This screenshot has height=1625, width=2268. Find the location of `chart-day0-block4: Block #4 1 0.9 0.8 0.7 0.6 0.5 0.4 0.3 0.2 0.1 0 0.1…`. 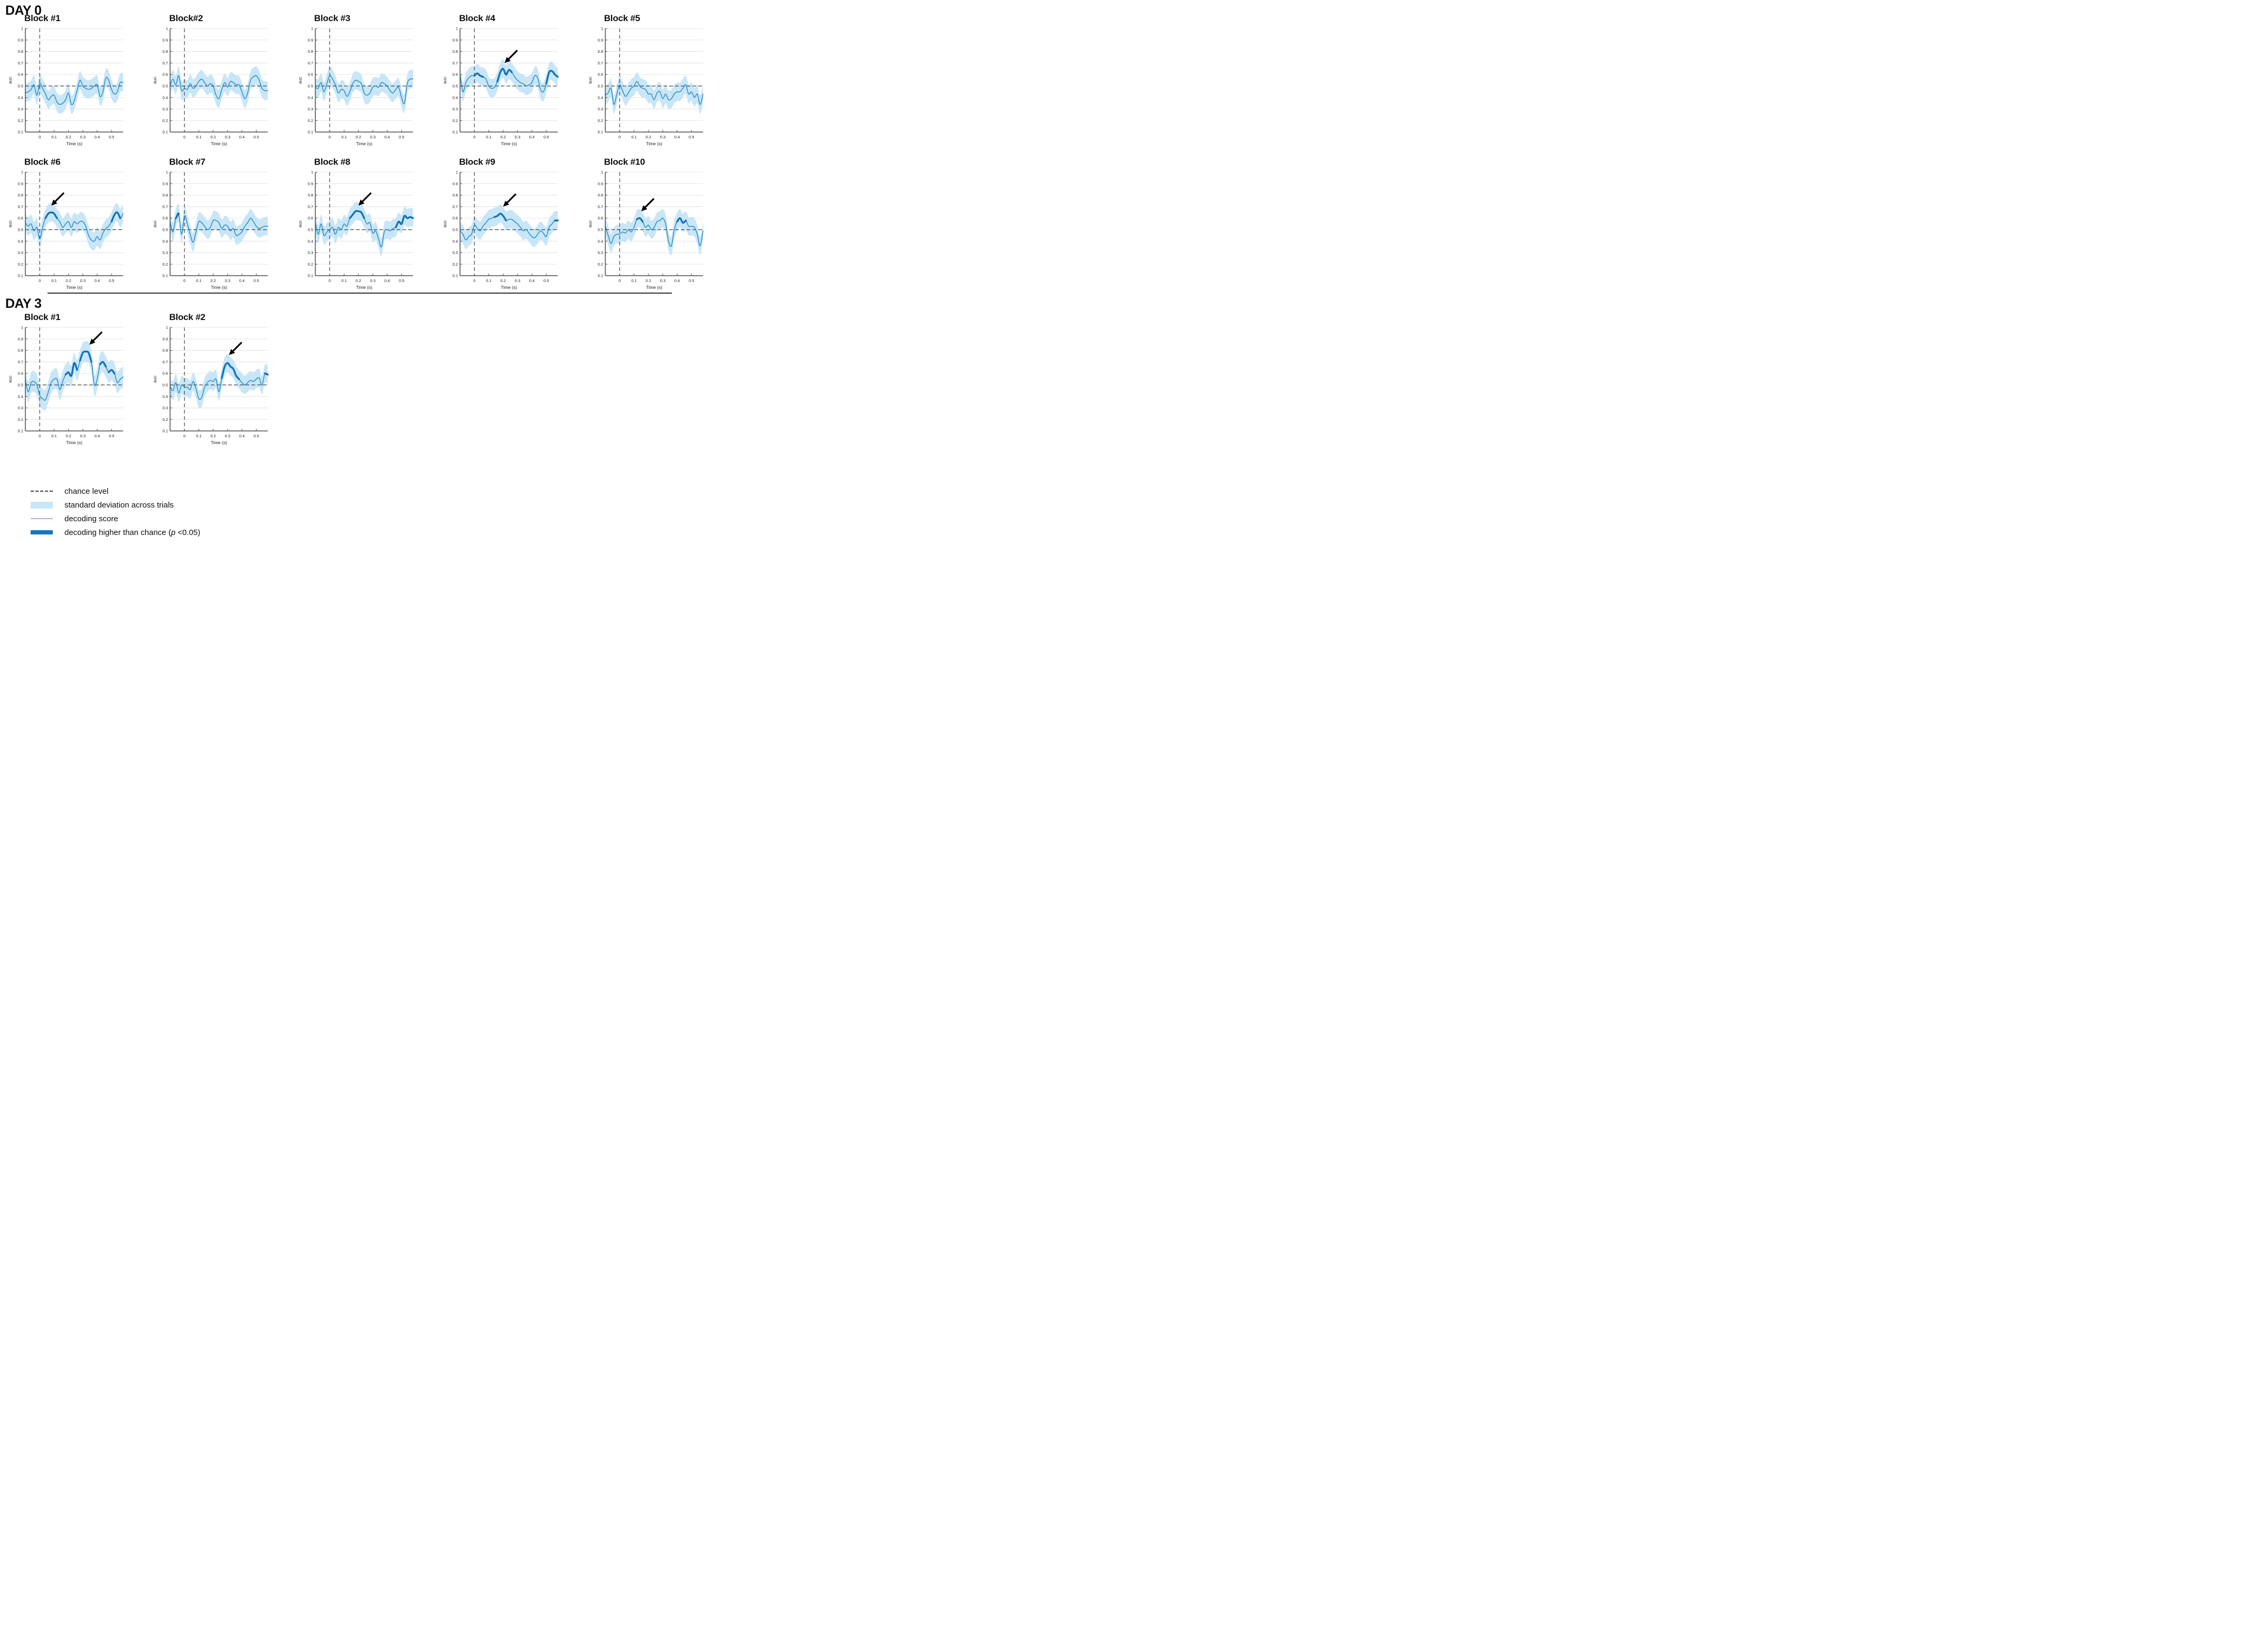

chart-day0-block4: Block #4 1 0.9 0.8 0.7 0.6 0.5 0.4 0.3 0.2 0.1 0 0.1… is located at coordinates (513, 85).